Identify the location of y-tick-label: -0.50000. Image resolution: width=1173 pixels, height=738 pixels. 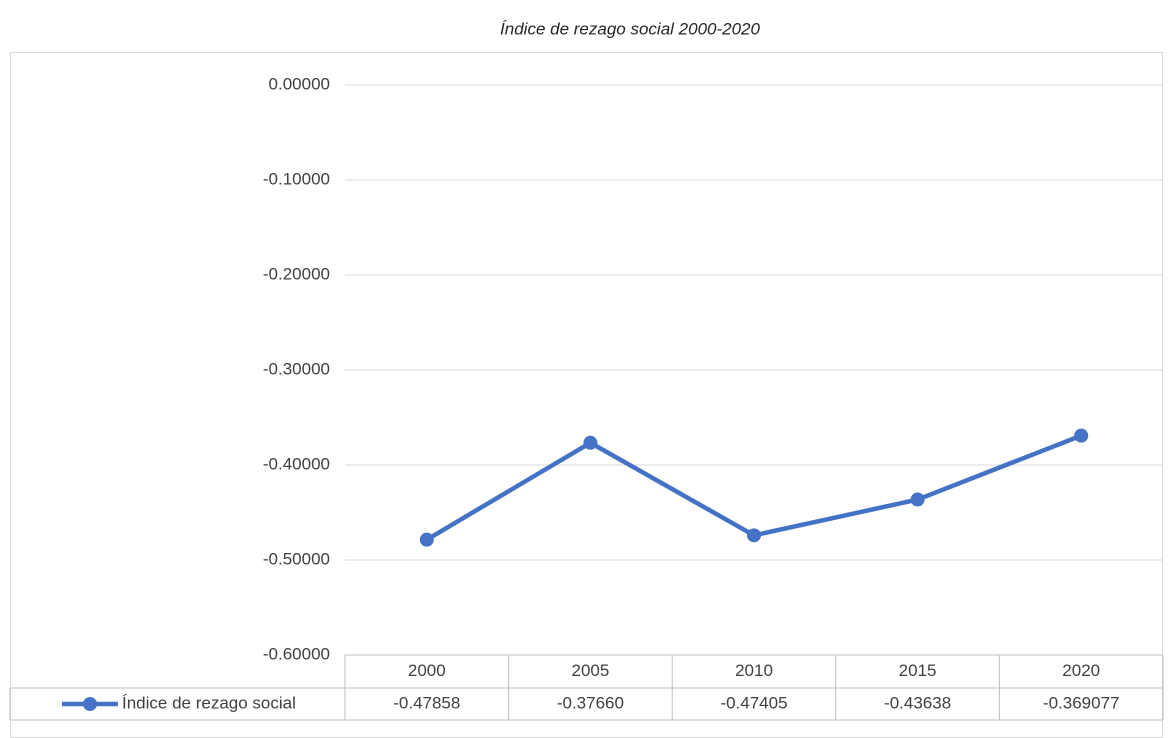
(296, 558).